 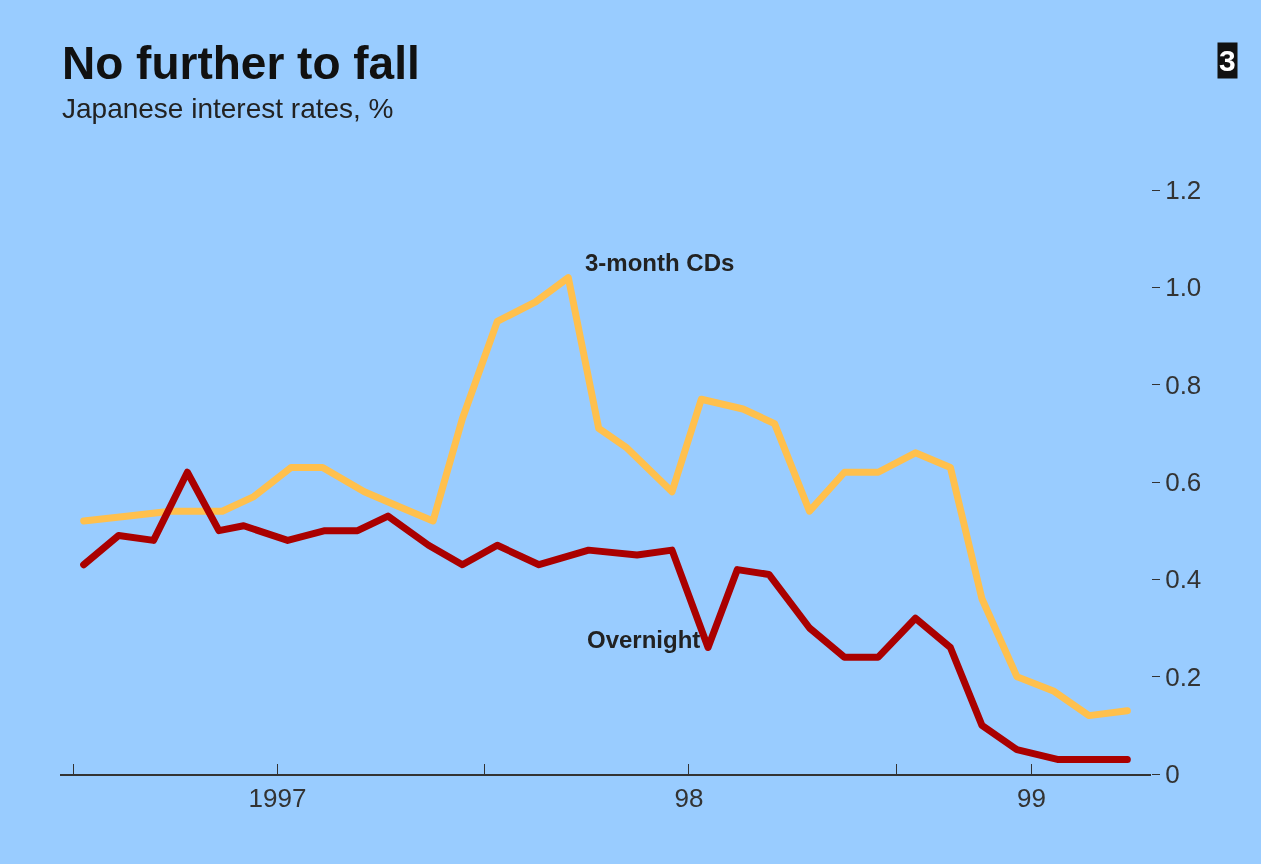 I want to click on series-label: 3-month CDs, so click(x=660, y=262).